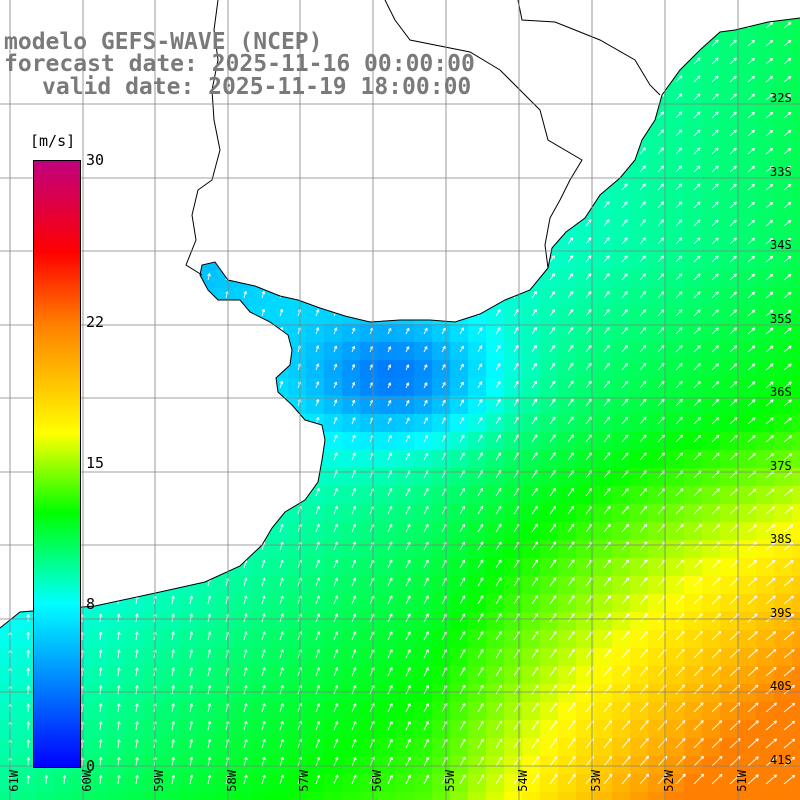 This screenshot has height=800, width=800. I want to click on longitude-label: 59W, so click(159, 780).